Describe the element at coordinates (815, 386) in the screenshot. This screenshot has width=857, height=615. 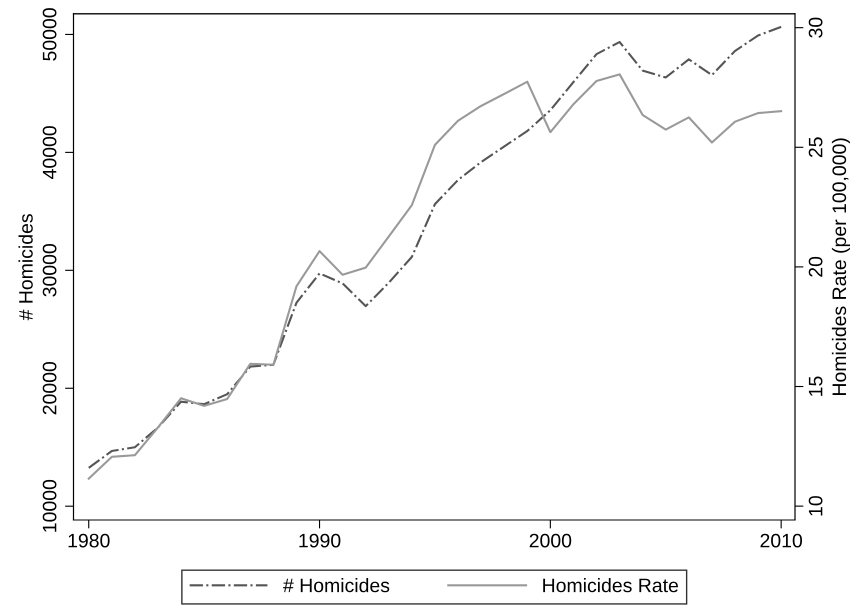
I see `y2-tick-label: 15` at that location.